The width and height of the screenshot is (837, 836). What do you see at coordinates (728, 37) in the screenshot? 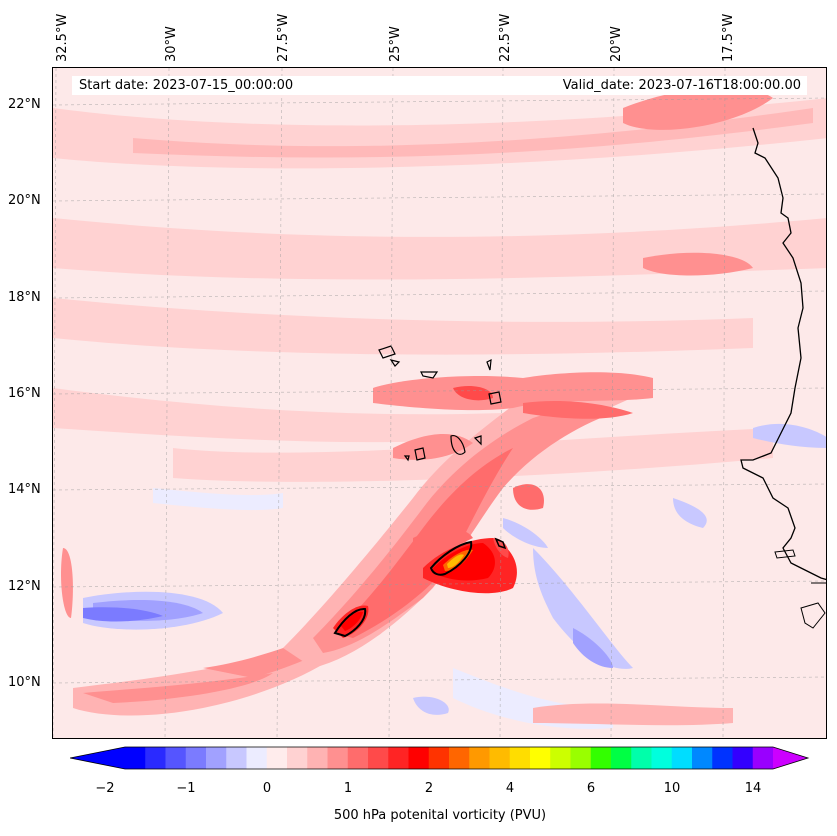
I see `lon-label-17.5w: 17.5°W` at bounding box center [728, 37].